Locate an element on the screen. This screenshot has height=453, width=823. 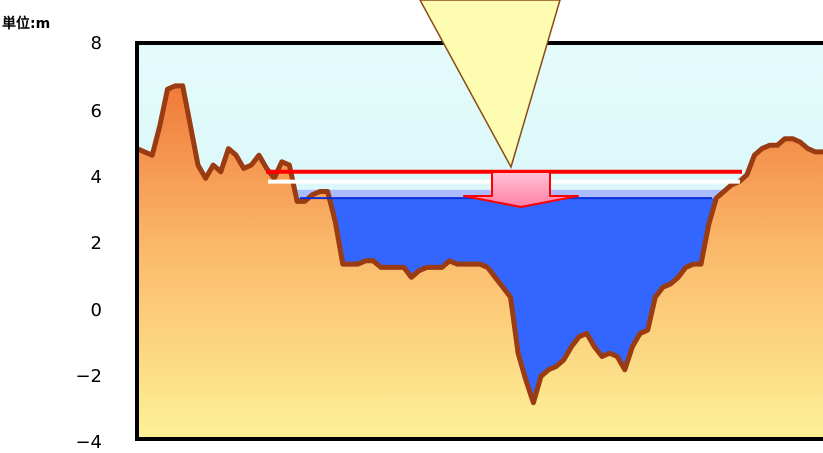
water-level-arrow is located at coordinates (521, 189).